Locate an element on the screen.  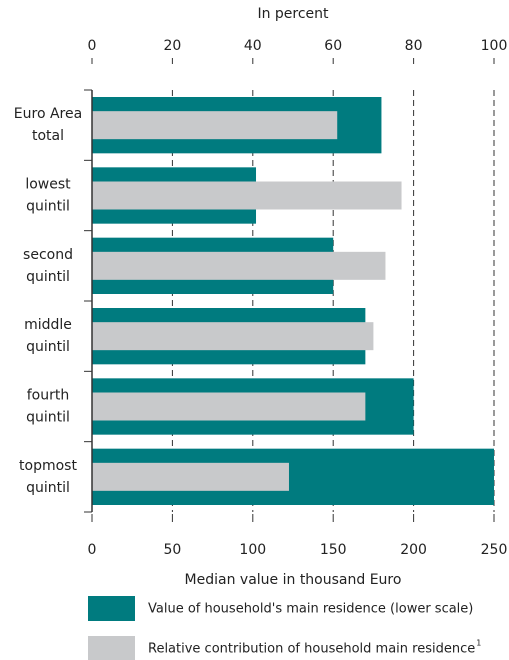
bottom-tick-label: 150 is located at coordinates (333, 550).